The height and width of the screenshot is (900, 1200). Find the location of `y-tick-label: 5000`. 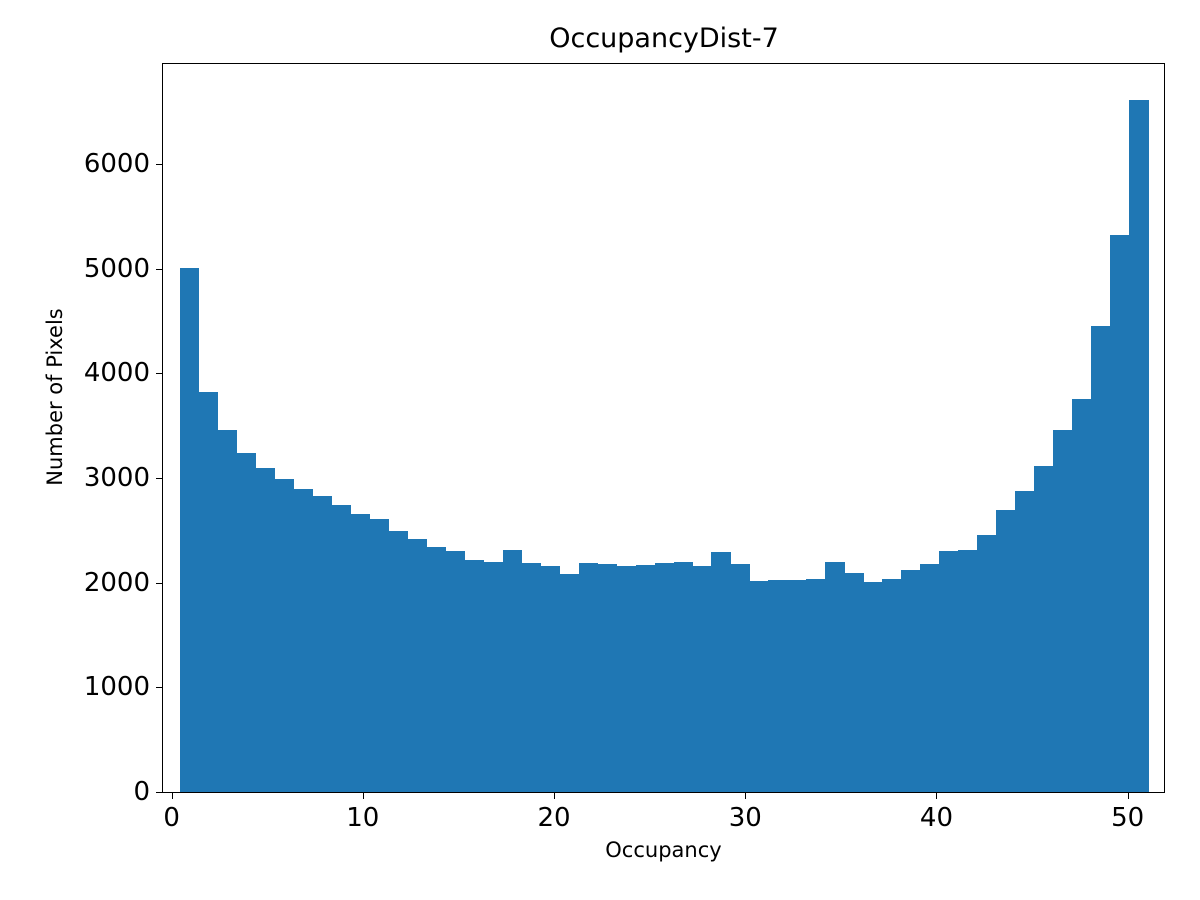

y-tick-label: 5000 is located at coordinates (116, 268).